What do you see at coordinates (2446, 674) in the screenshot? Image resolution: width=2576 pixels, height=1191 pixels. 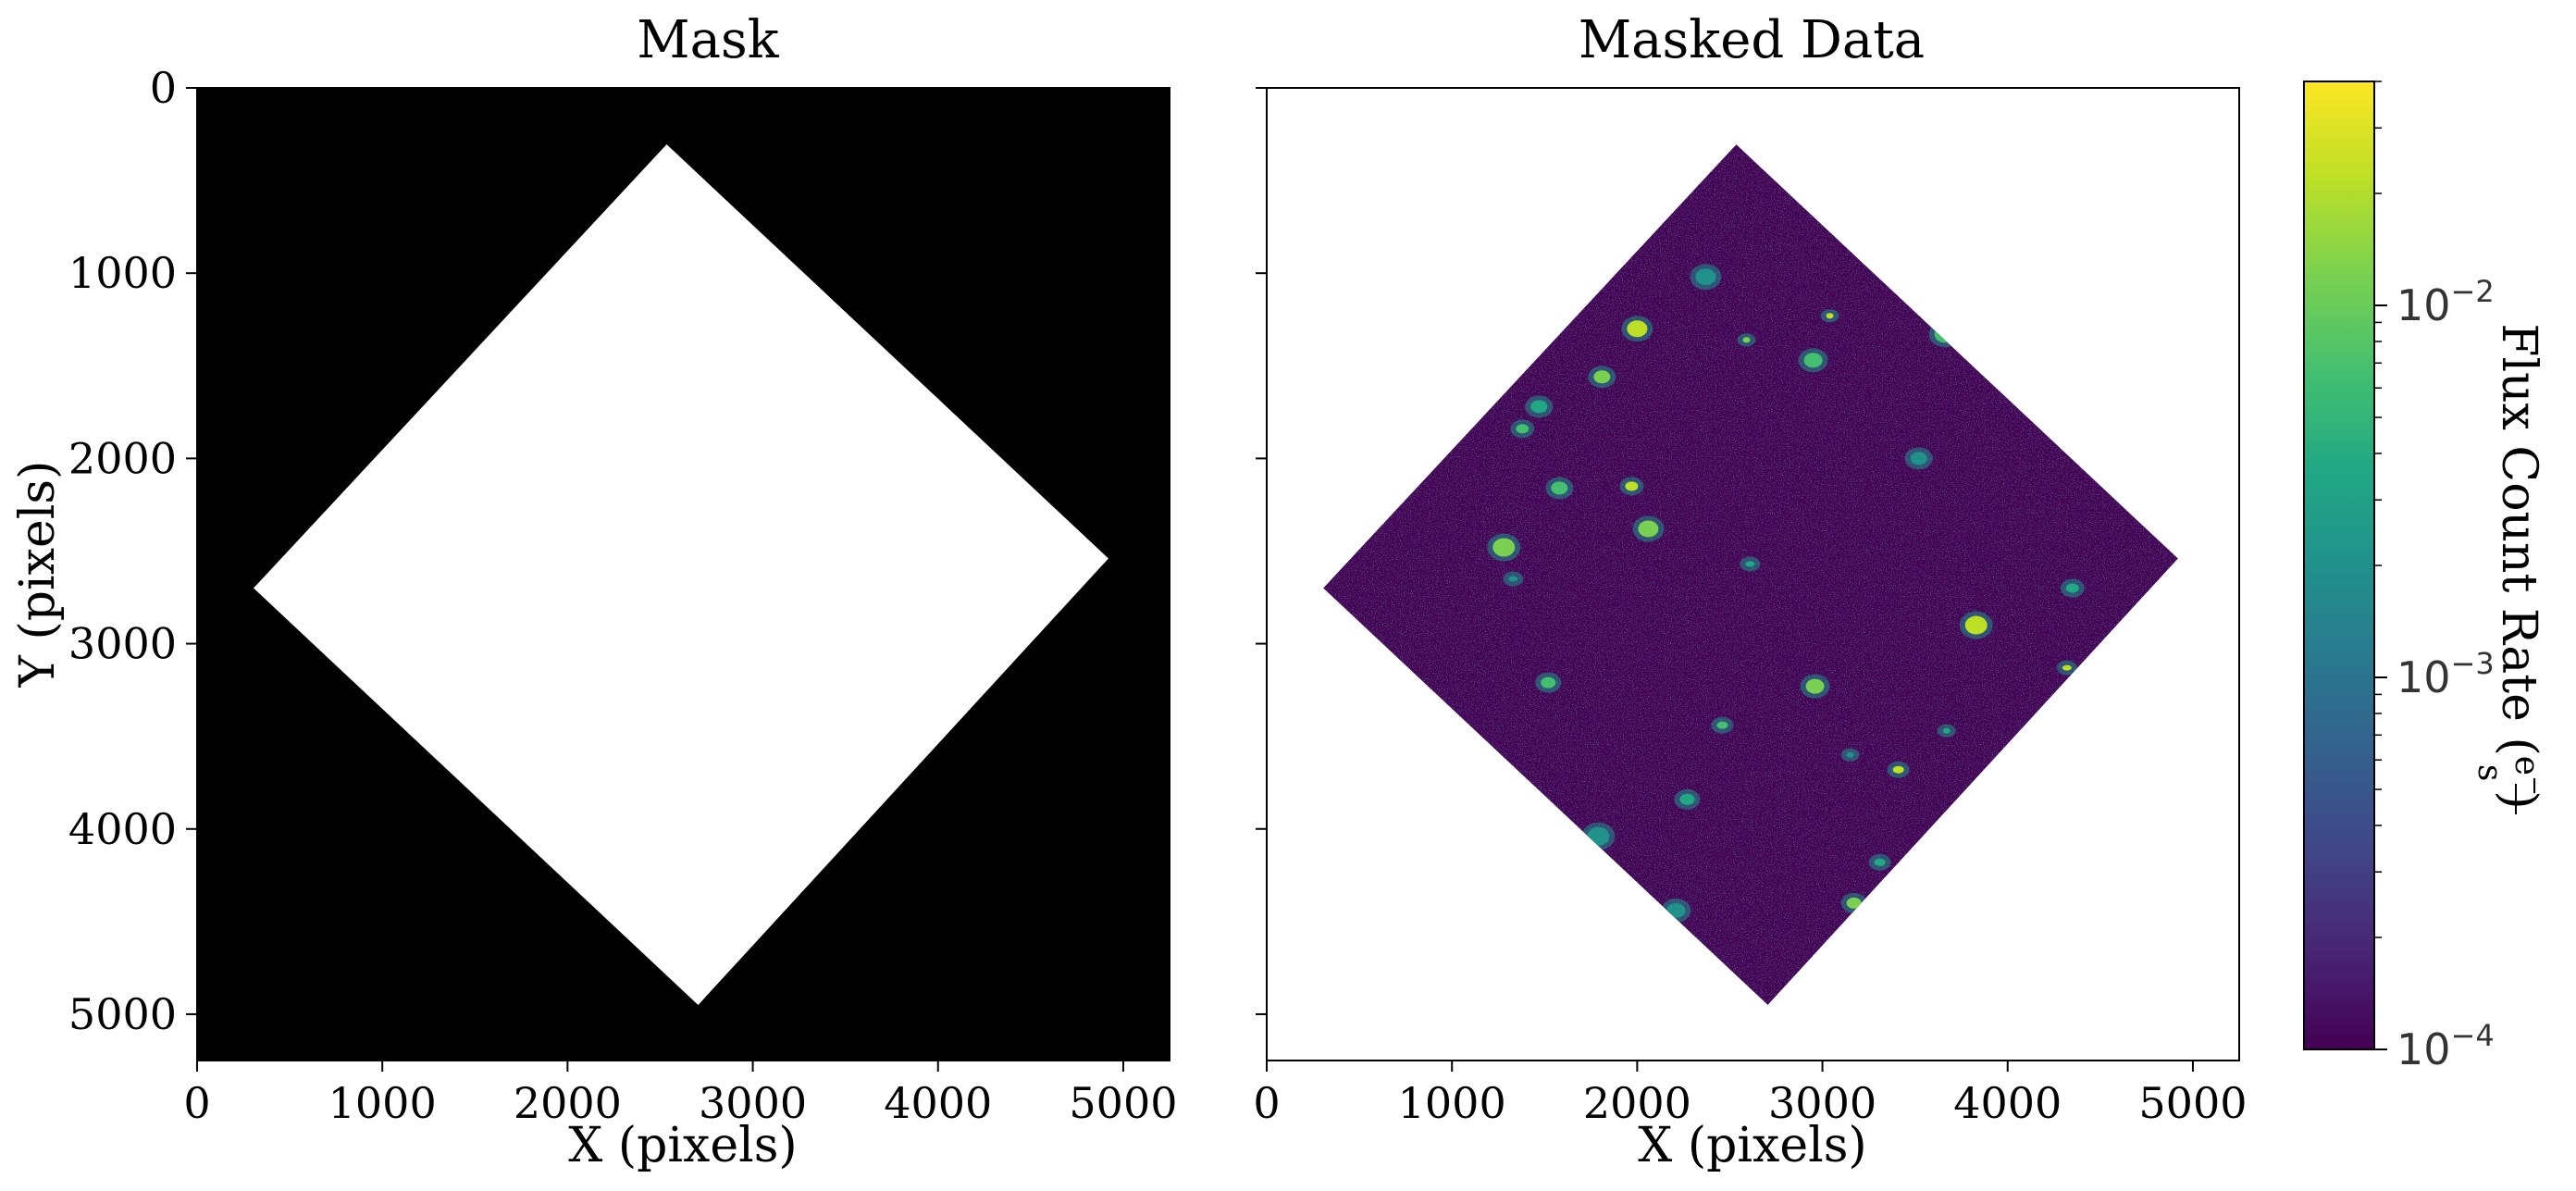 I see `colorbar-tick-label: 10⁻³` at bounding box center [2446, 674].